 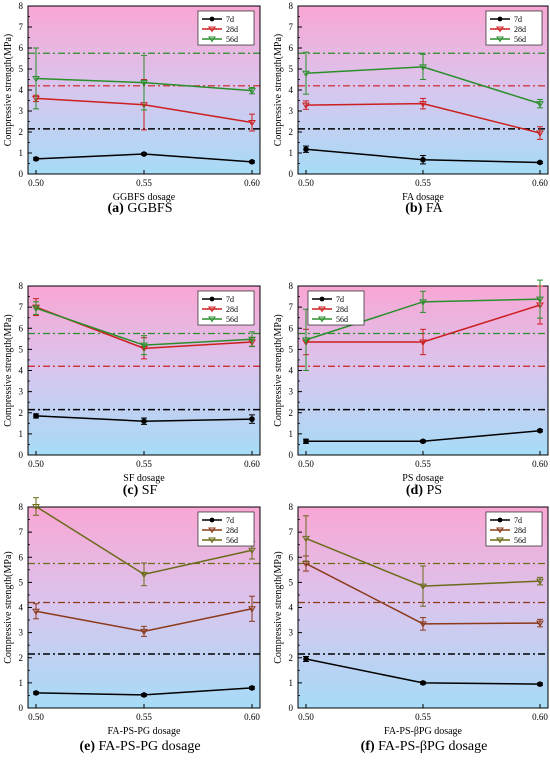 I want to click on y-tick-label: 0, so click(x=21, y=174).